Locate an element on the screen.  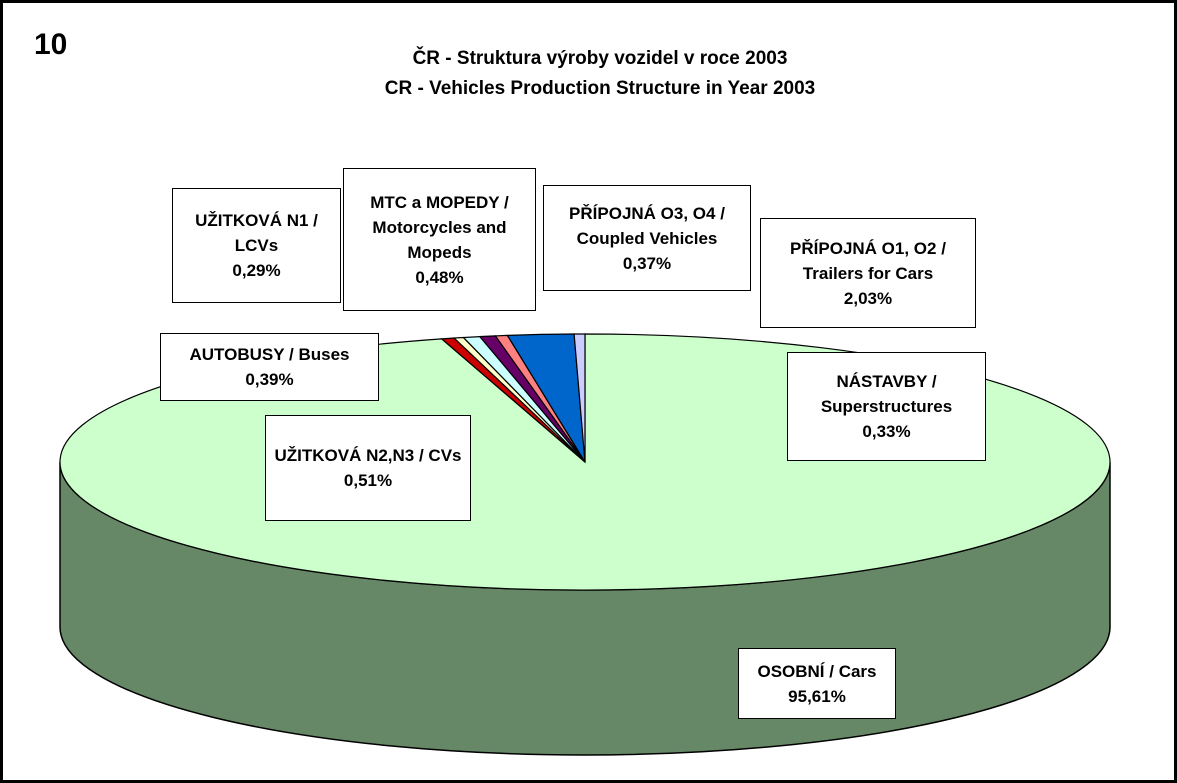
chart-number: 10 is located at coordinates (51, 44).